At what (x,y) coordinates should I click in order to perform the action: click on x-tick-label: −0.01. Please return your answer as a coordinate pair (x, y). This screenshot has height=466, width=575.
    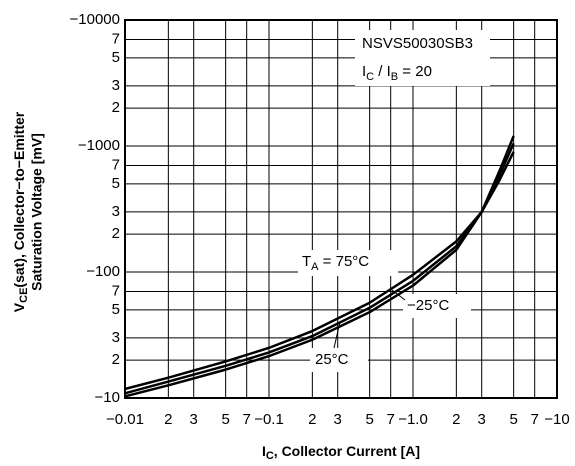
    Looking at the image, I should click on (125, 419).